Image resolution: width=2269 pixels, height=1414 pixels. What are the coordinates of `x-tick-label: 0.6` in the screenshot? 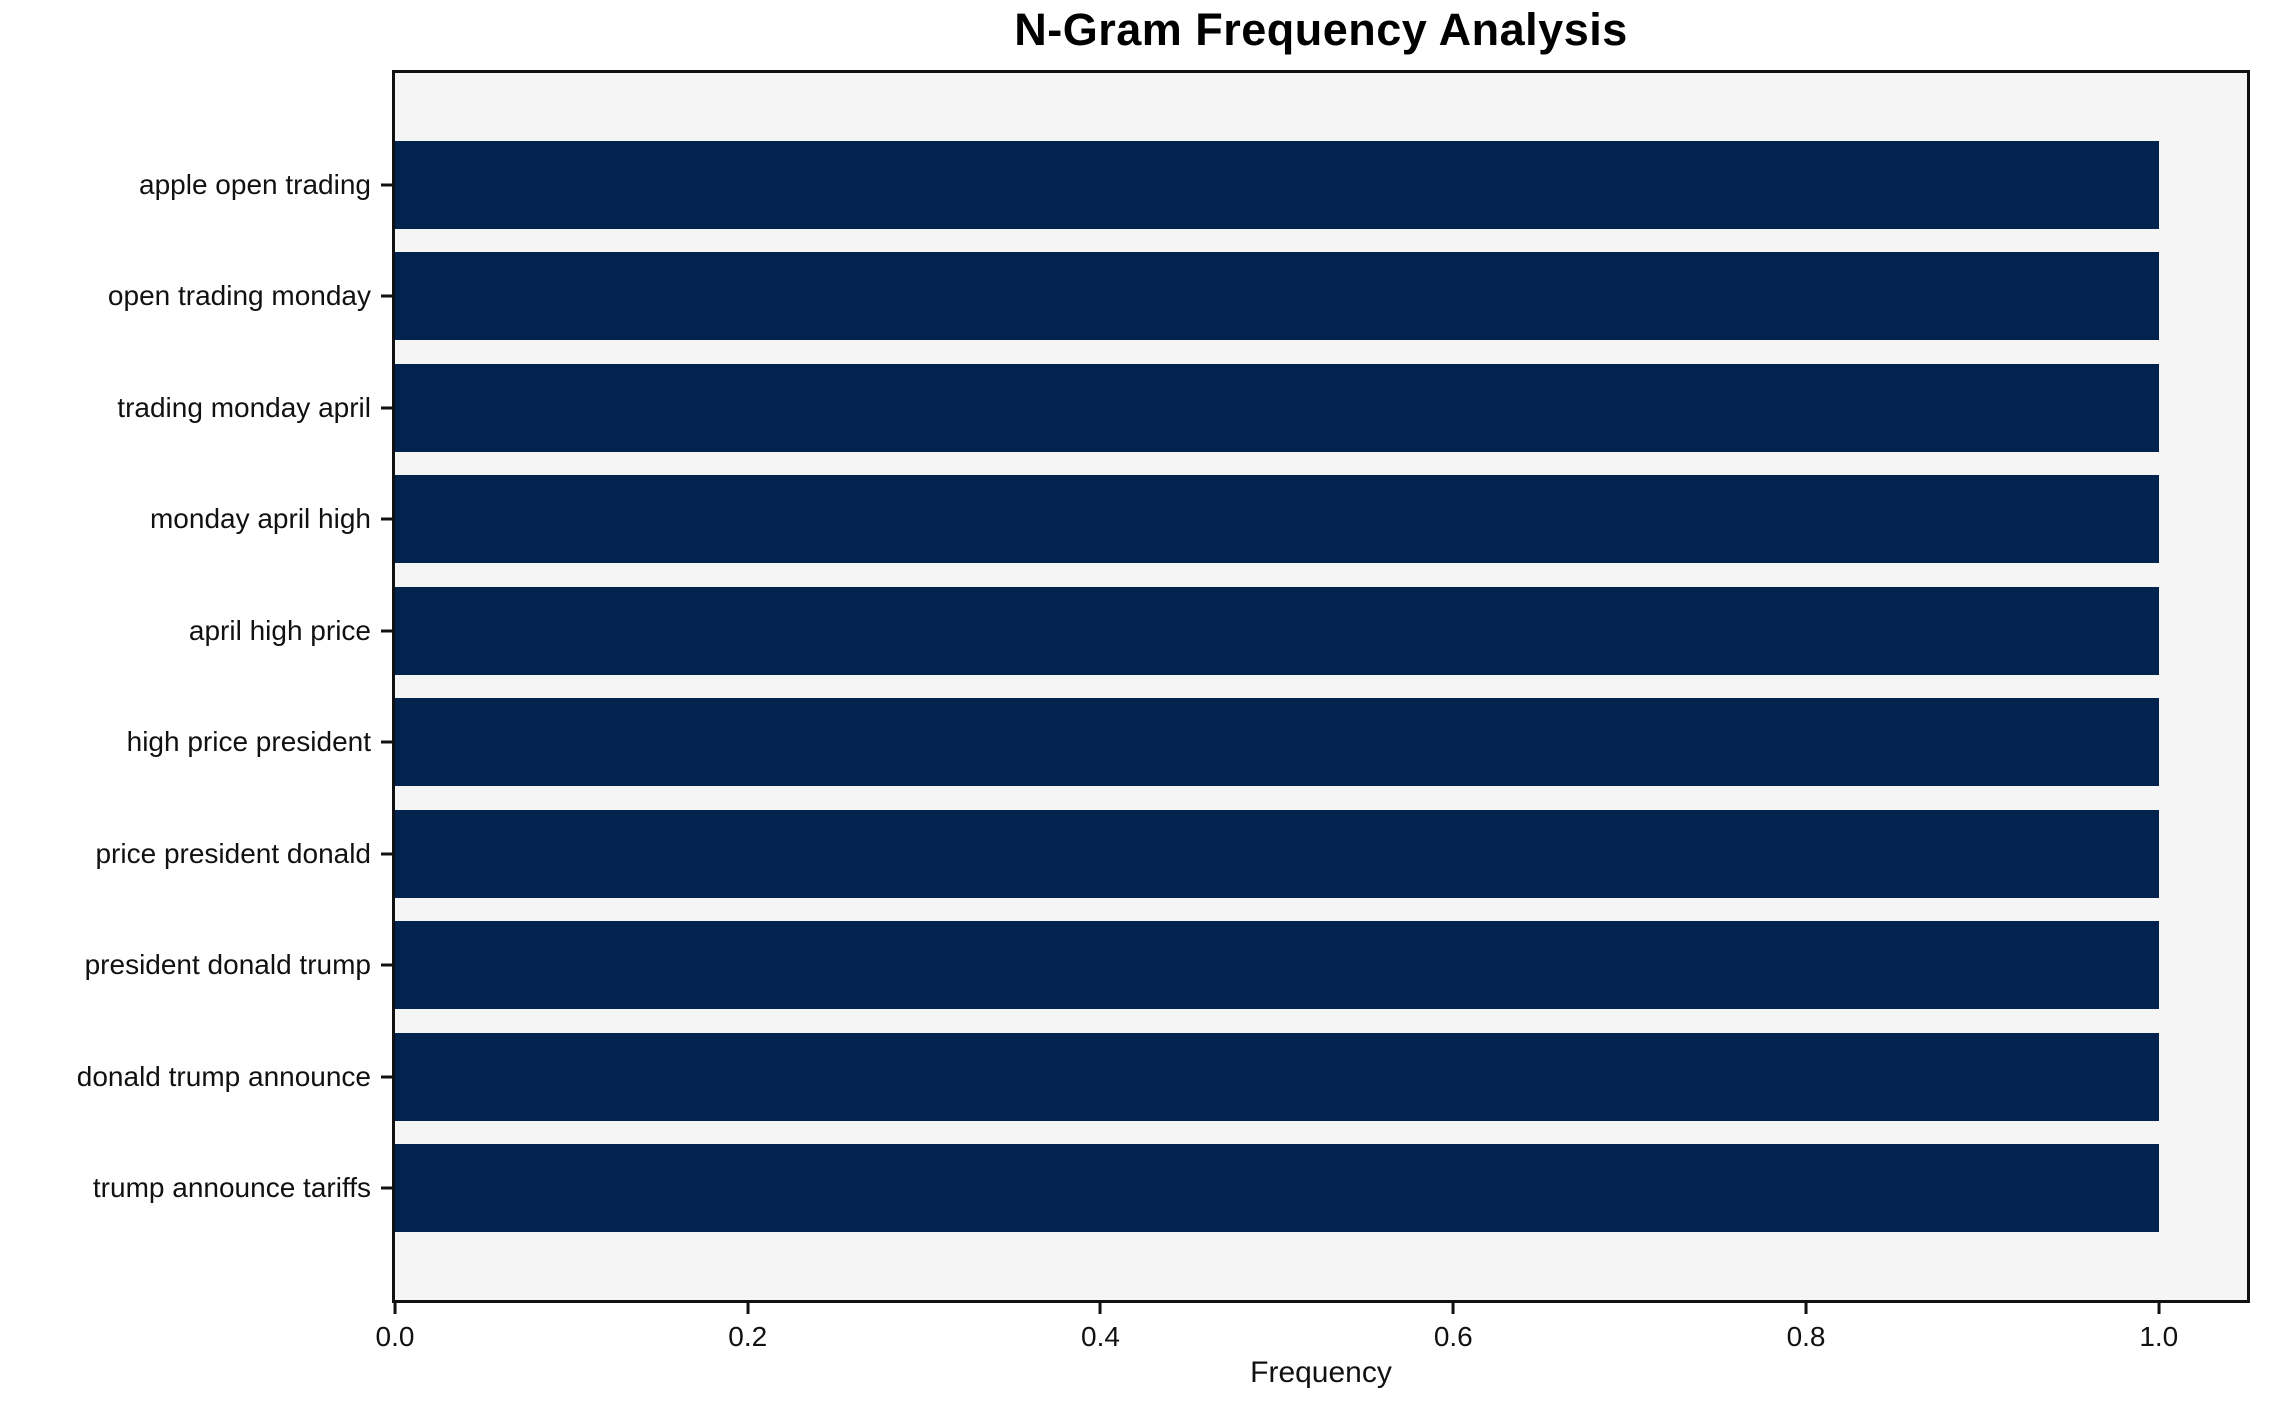 It's located at (1453, 1336).